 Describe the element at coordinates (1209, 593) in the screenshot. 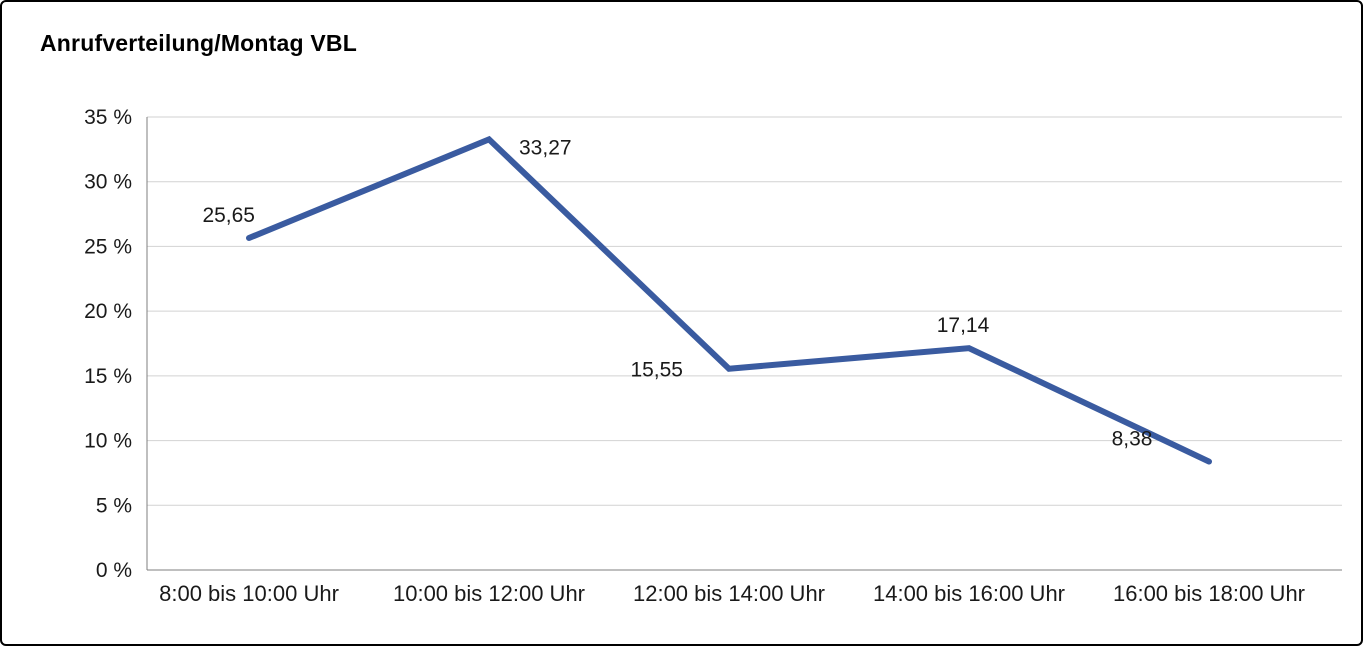

I see `x-axis-tick-label: 16:00 bis 18:00 Uhr` at that location.